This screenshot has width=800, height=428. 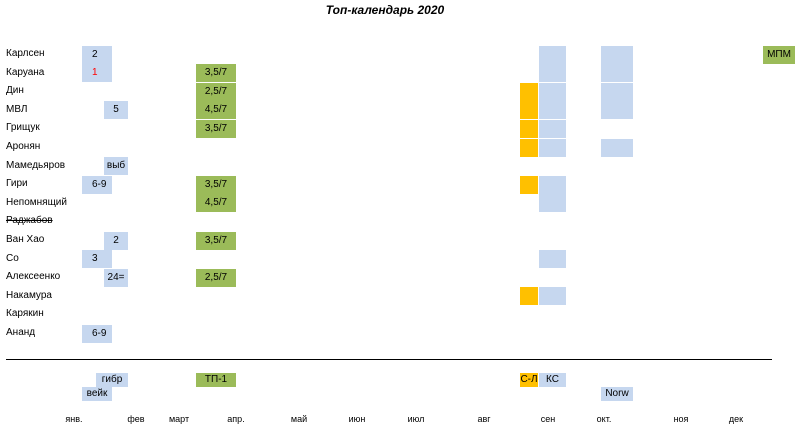 I want to click on player-name: Непомнящий, so click(x=36, y=202).